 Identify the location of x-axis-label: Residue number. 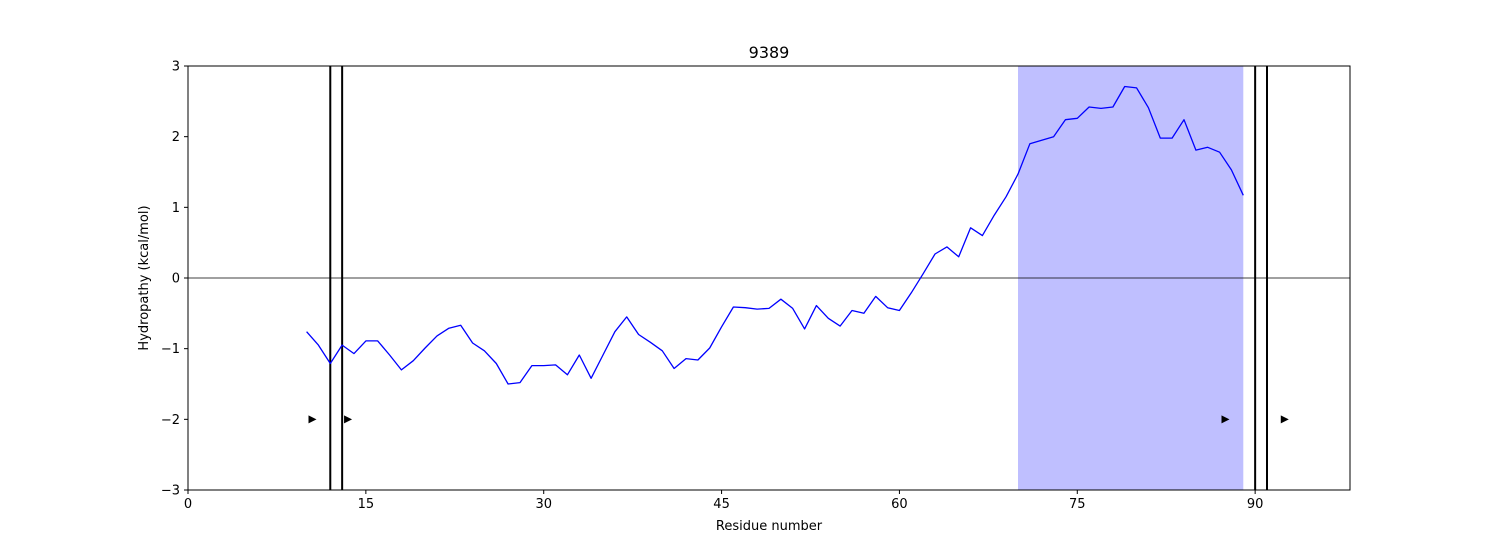
(769, 526).